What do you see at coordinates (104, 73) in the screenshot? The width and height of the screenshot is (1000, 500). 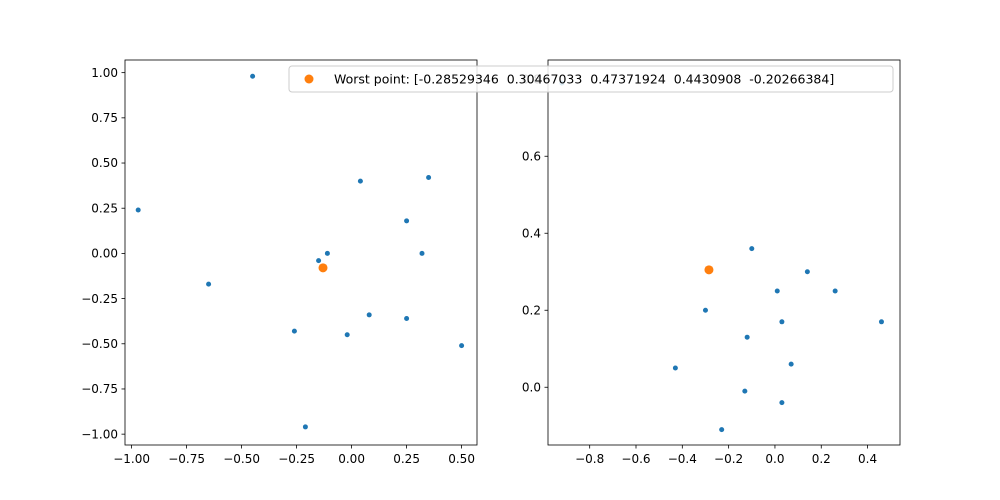 I see `y-tick-label: 1.00` at bounding box center [104, 73].